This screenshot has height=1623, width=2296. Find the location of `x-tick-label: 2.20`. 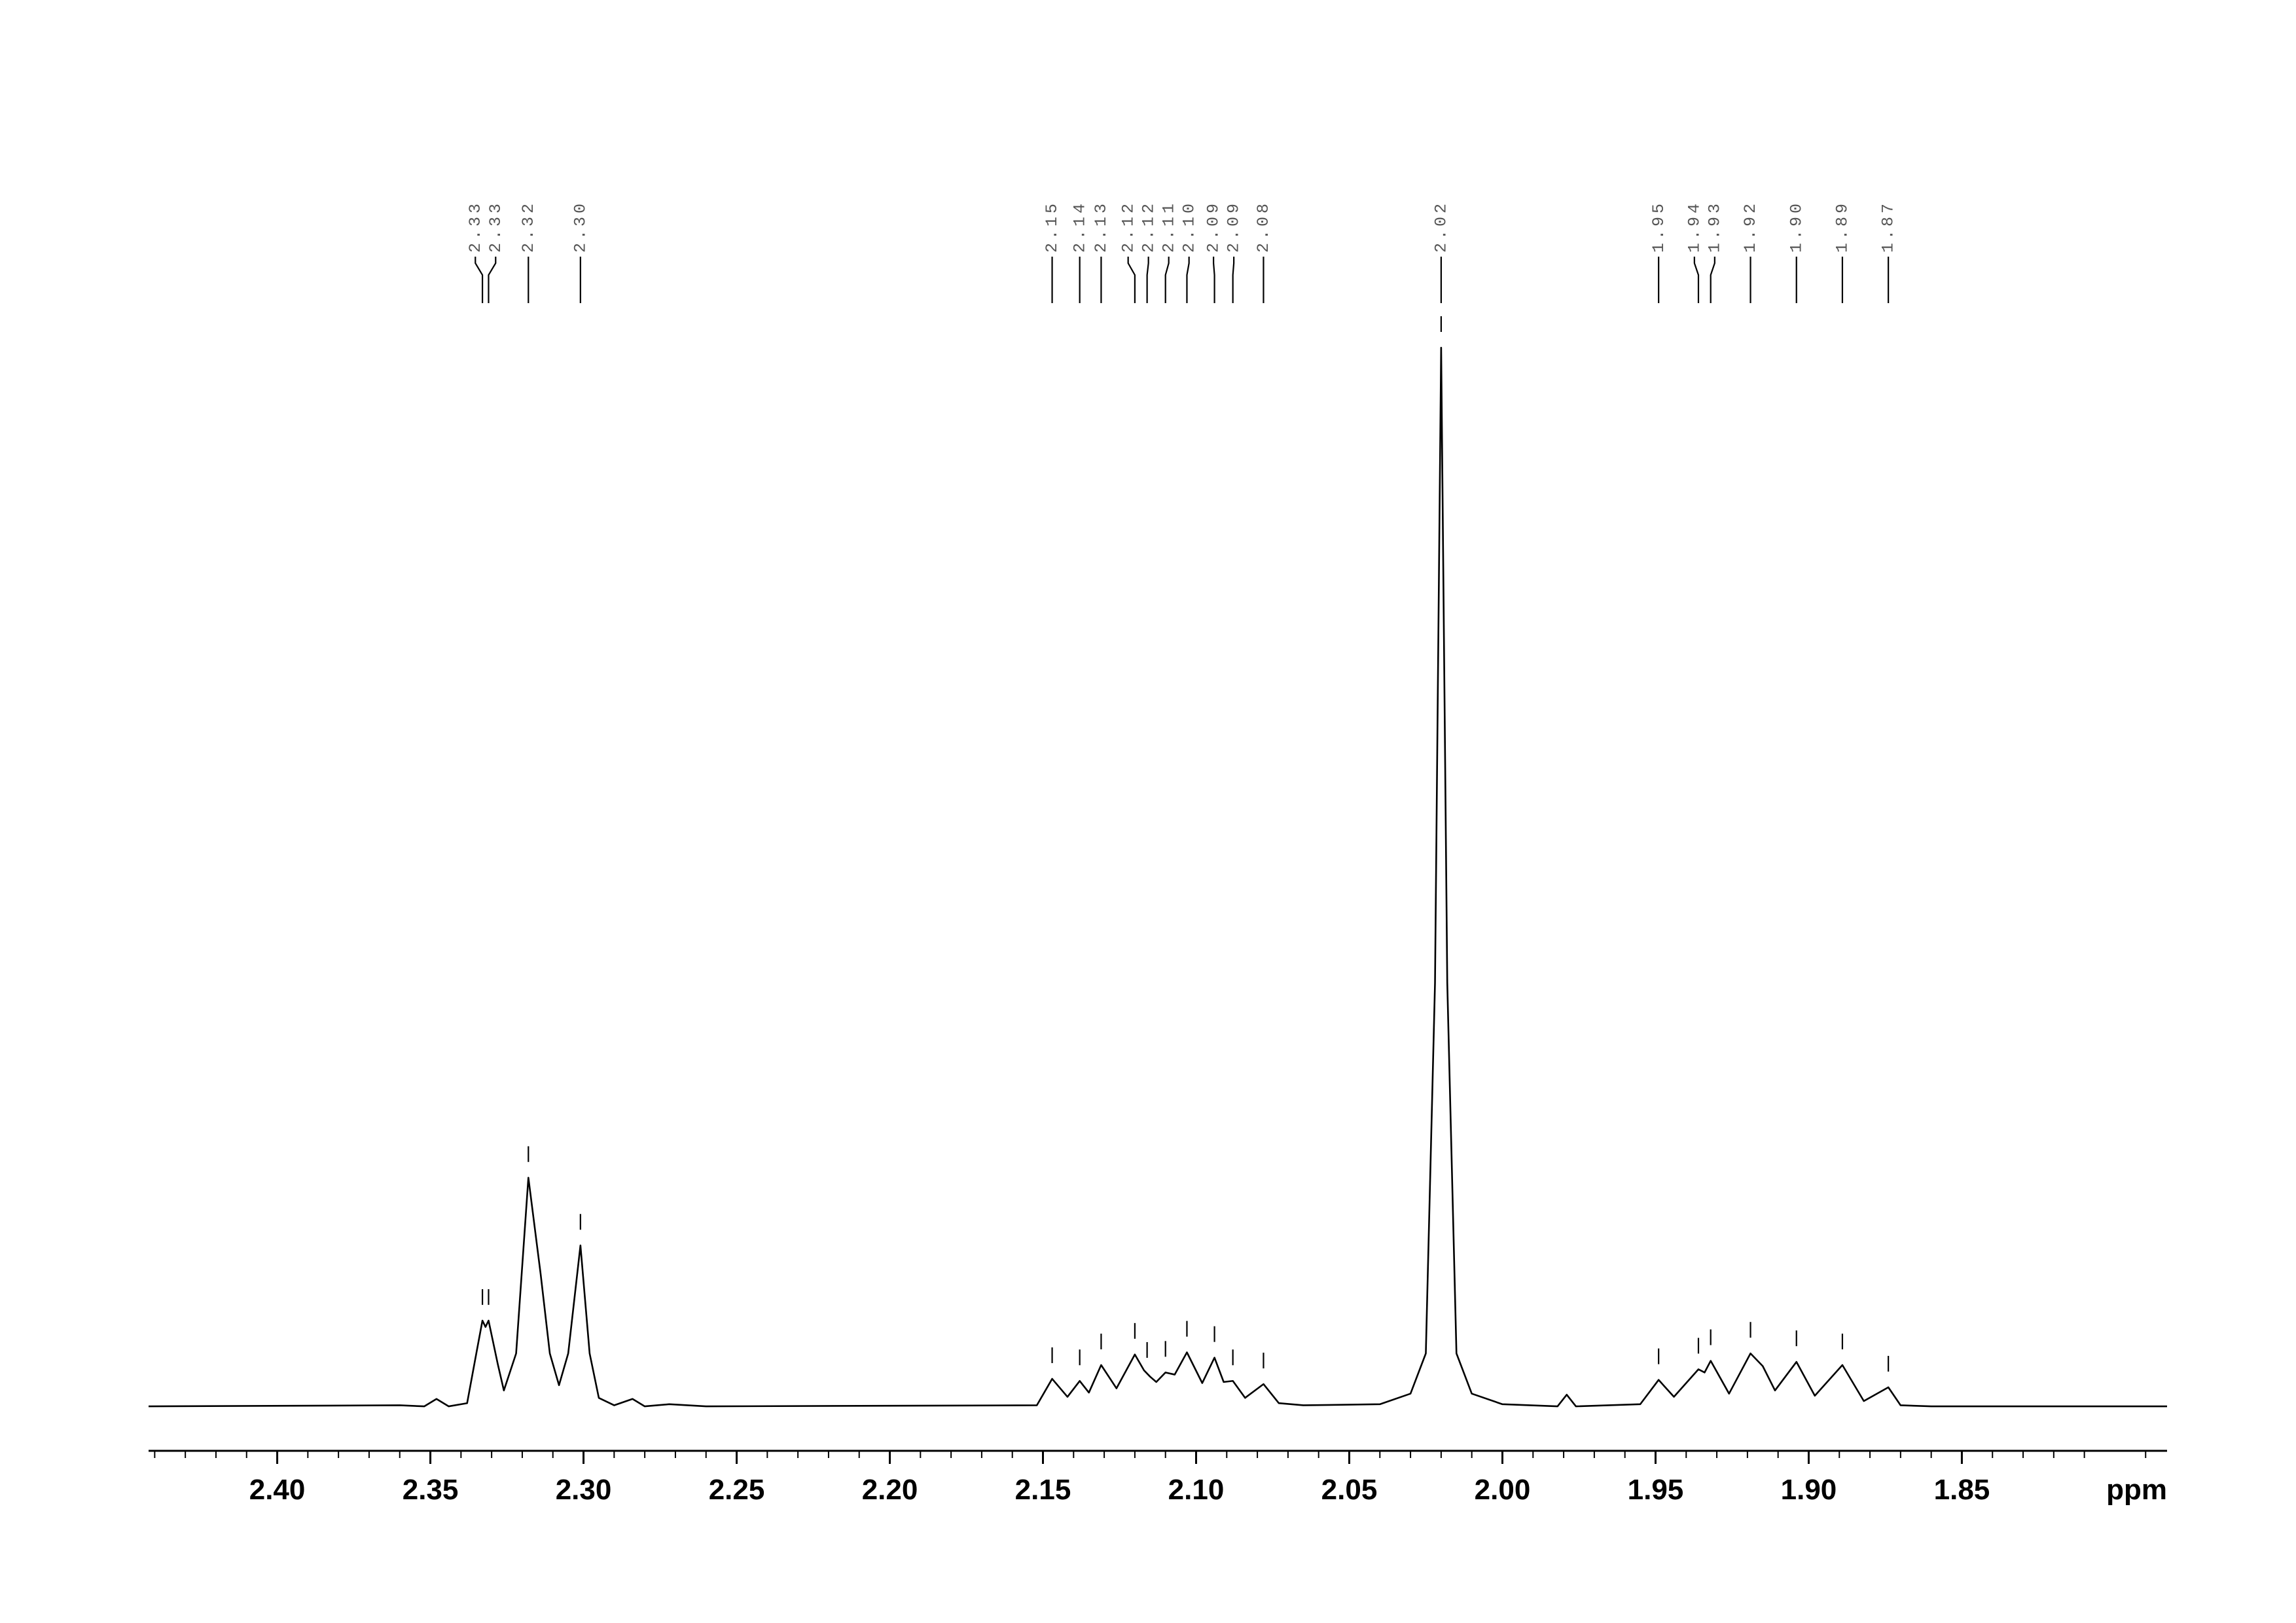

x-tick-label: 2.20 is located at coordinates (890, 1490).